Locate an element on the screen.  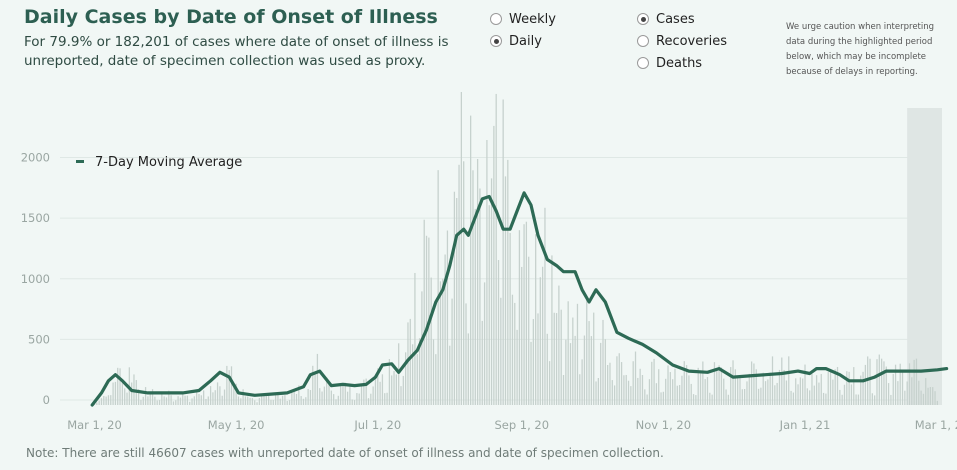
radio-weekly: Weekly is located at coordinates (523, 19).